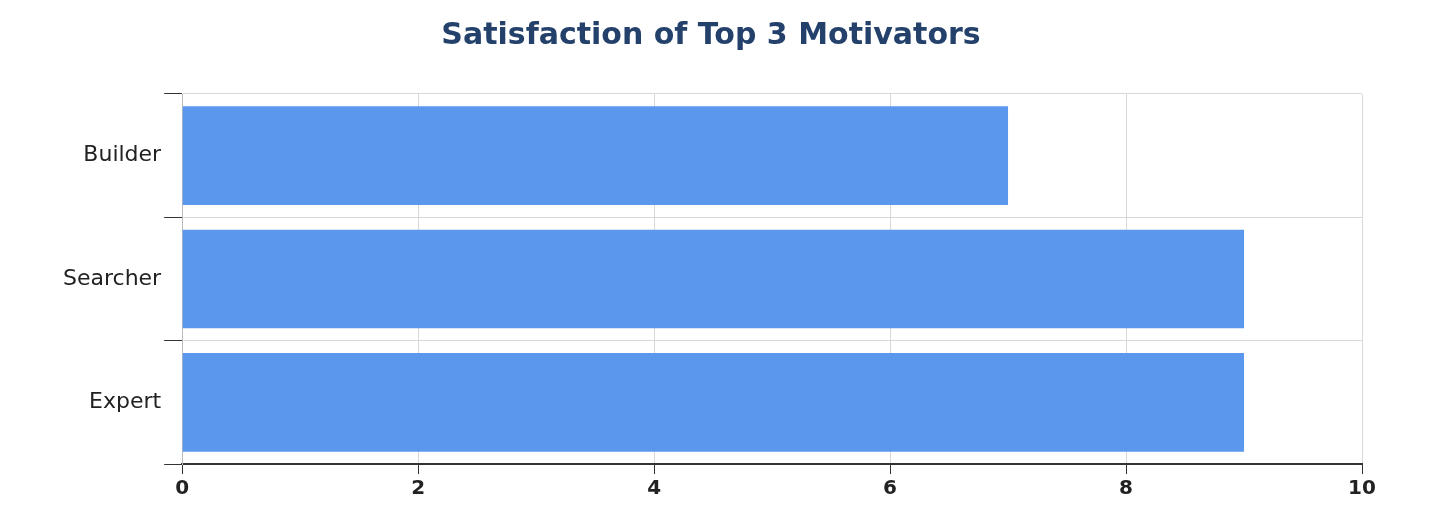  What do you see at coordinates (112, 277) in the screenshot?
I see `y-tick-label: Searcher` at bounding box center [112, 277].